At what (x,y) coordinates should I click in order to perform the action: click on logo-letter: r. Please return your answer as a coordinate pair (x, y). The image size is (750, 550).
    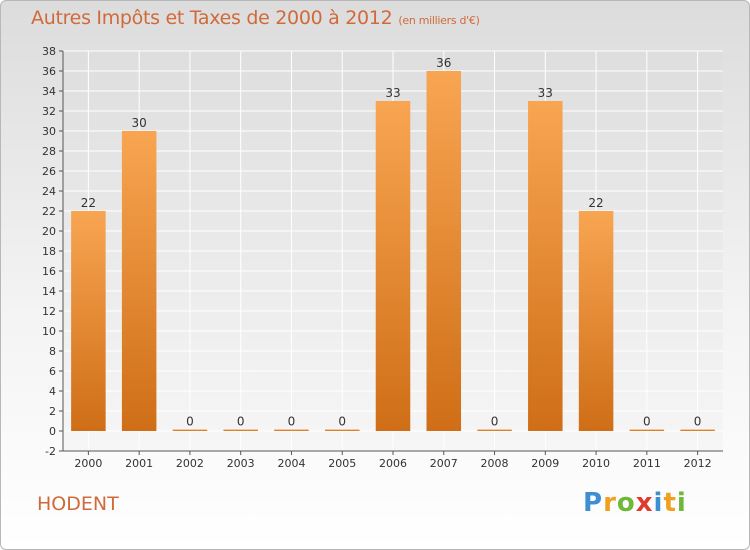
    Looking at the image, I should click on (610, 503).